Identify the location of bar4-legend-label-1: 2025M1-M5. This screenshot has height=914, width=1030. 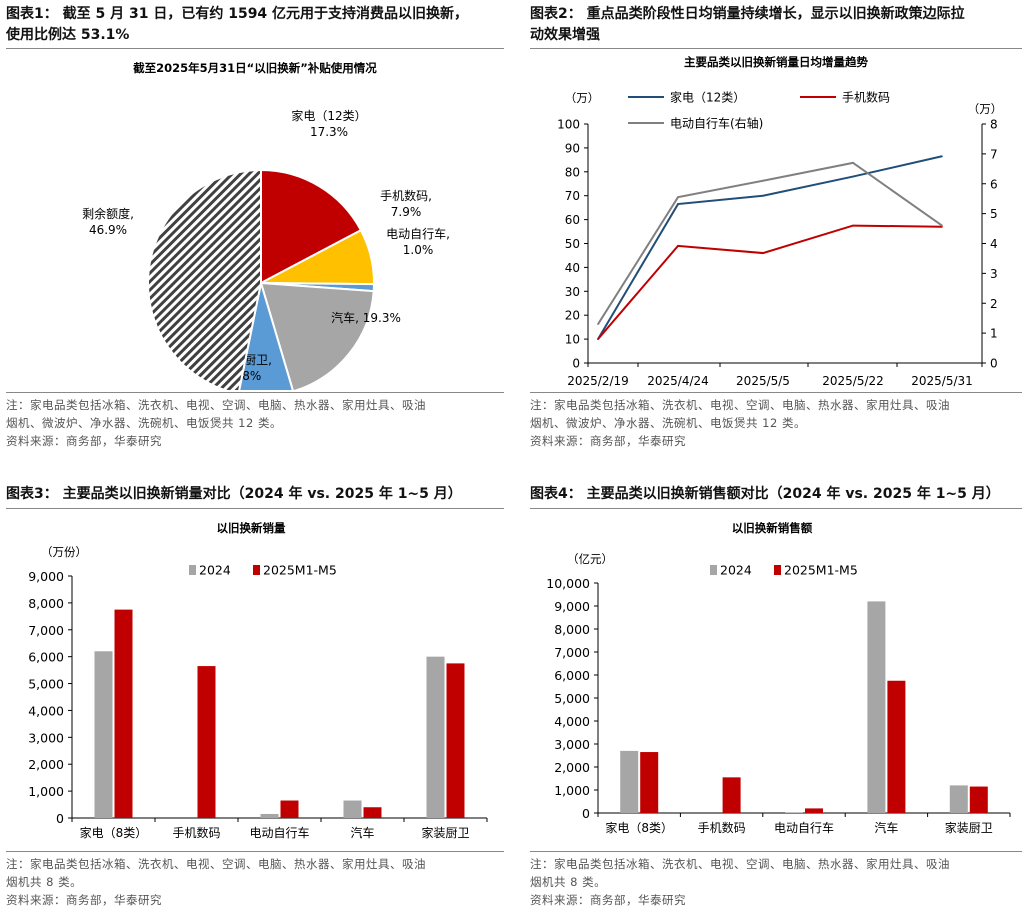
(821, 570).